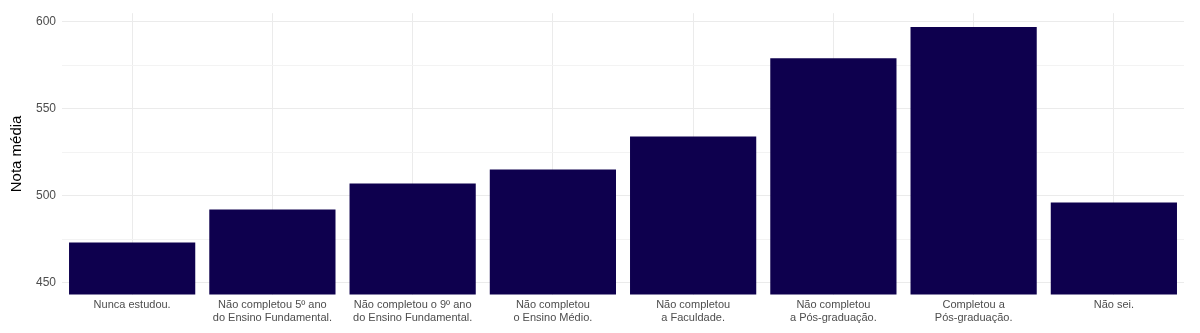 The width and height of the screenshot is (1200, 333). Describe the element at coordinates (16, 153) in the screenshot. I see `y-axis-title: Nota média` at that location.